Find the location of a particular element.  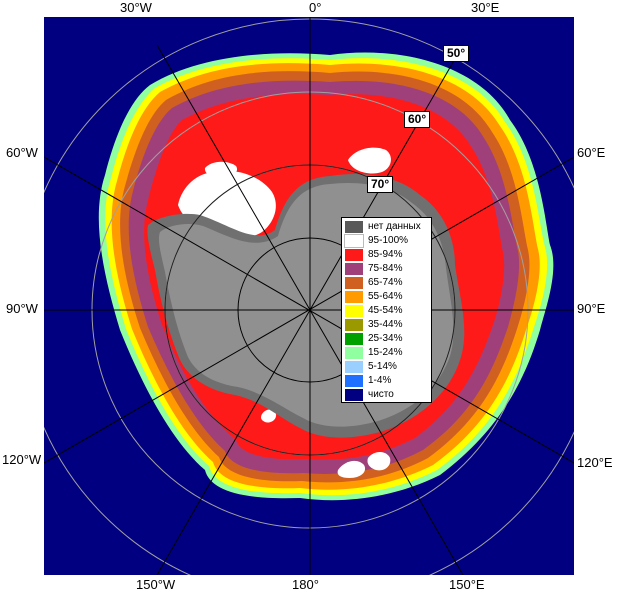

lon-label-60w: 60°W is located at coordinates (22, 152).